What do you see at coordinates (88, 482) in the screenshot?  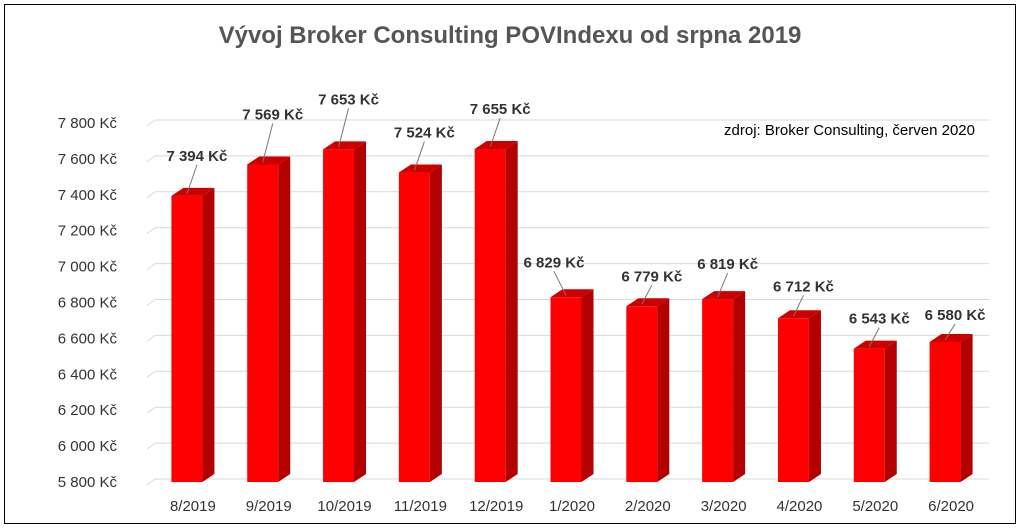 I see `y-tick-label: 5 800 Kč` at bounding box center [88, 482].